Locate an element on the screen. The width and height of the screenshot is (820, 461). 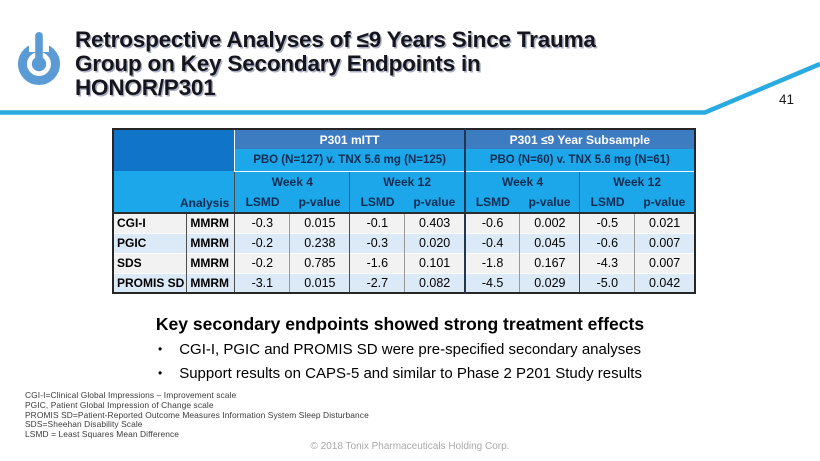
cell-value: 0.020 is located at coordinates (434, 242).